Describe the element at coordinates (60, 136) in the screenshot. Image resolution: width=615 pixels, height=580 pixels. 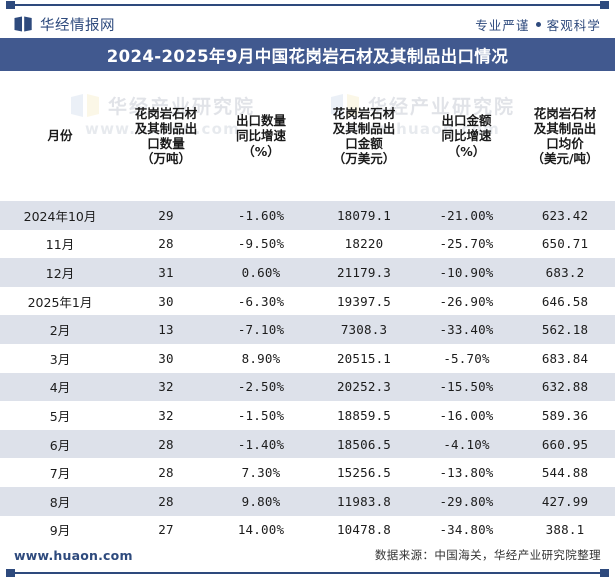
I see `column-header-month: 月份` at that location.